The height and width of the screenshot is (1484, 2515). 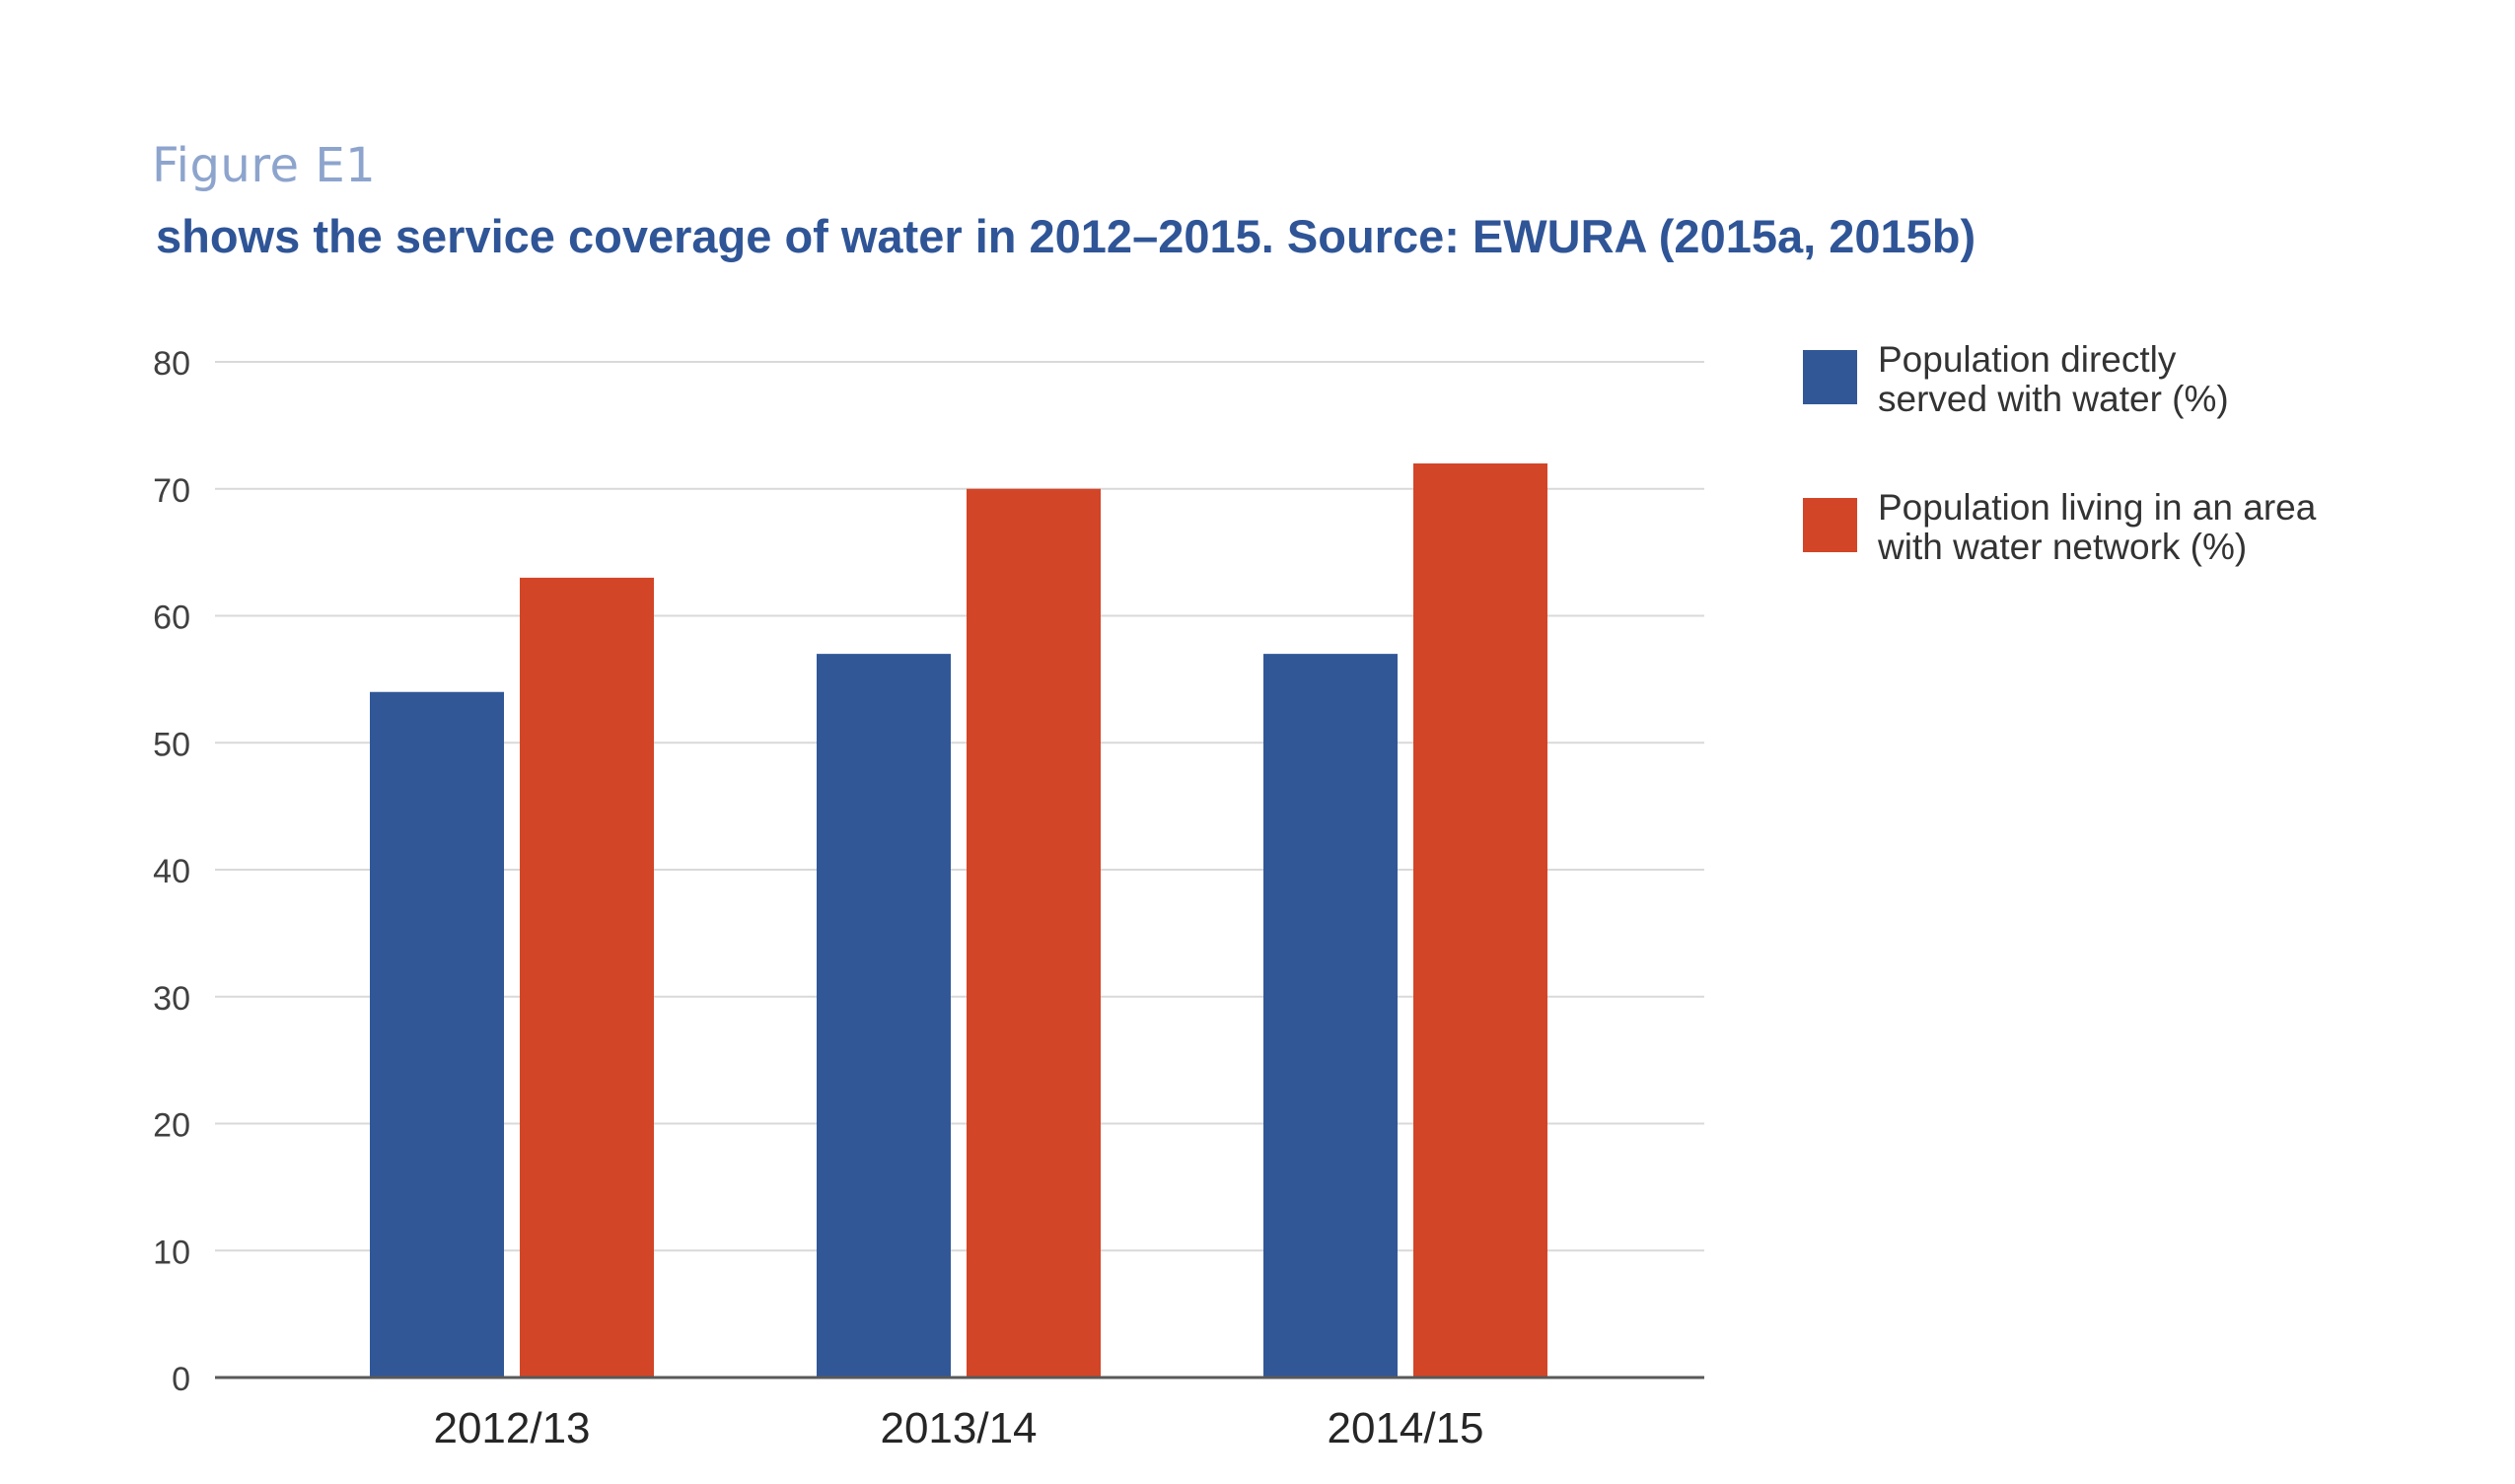 I want to click on y-tick-label-0: 0, so click(x=181, y=1379).